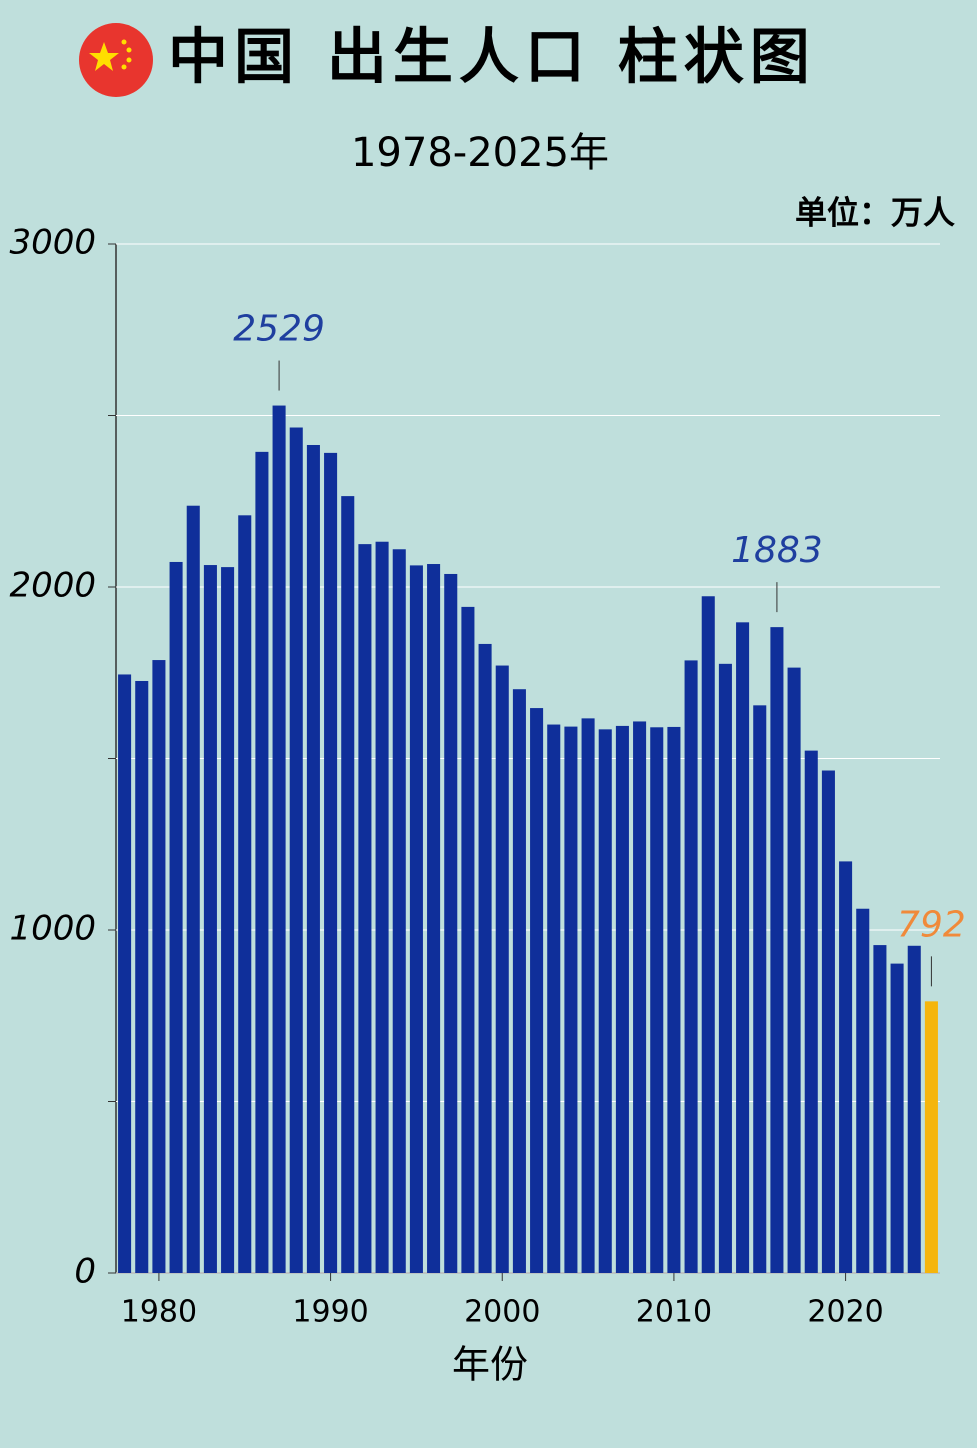 Image resolution: width=977 pixels, height=1448 pixels. I want to click on flag-icon, so click(116, 60).